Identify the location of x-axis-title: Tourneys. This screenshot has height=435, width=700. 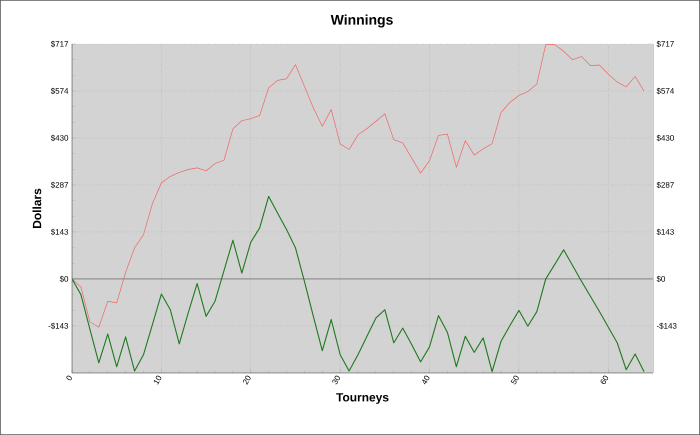
(362, 398).